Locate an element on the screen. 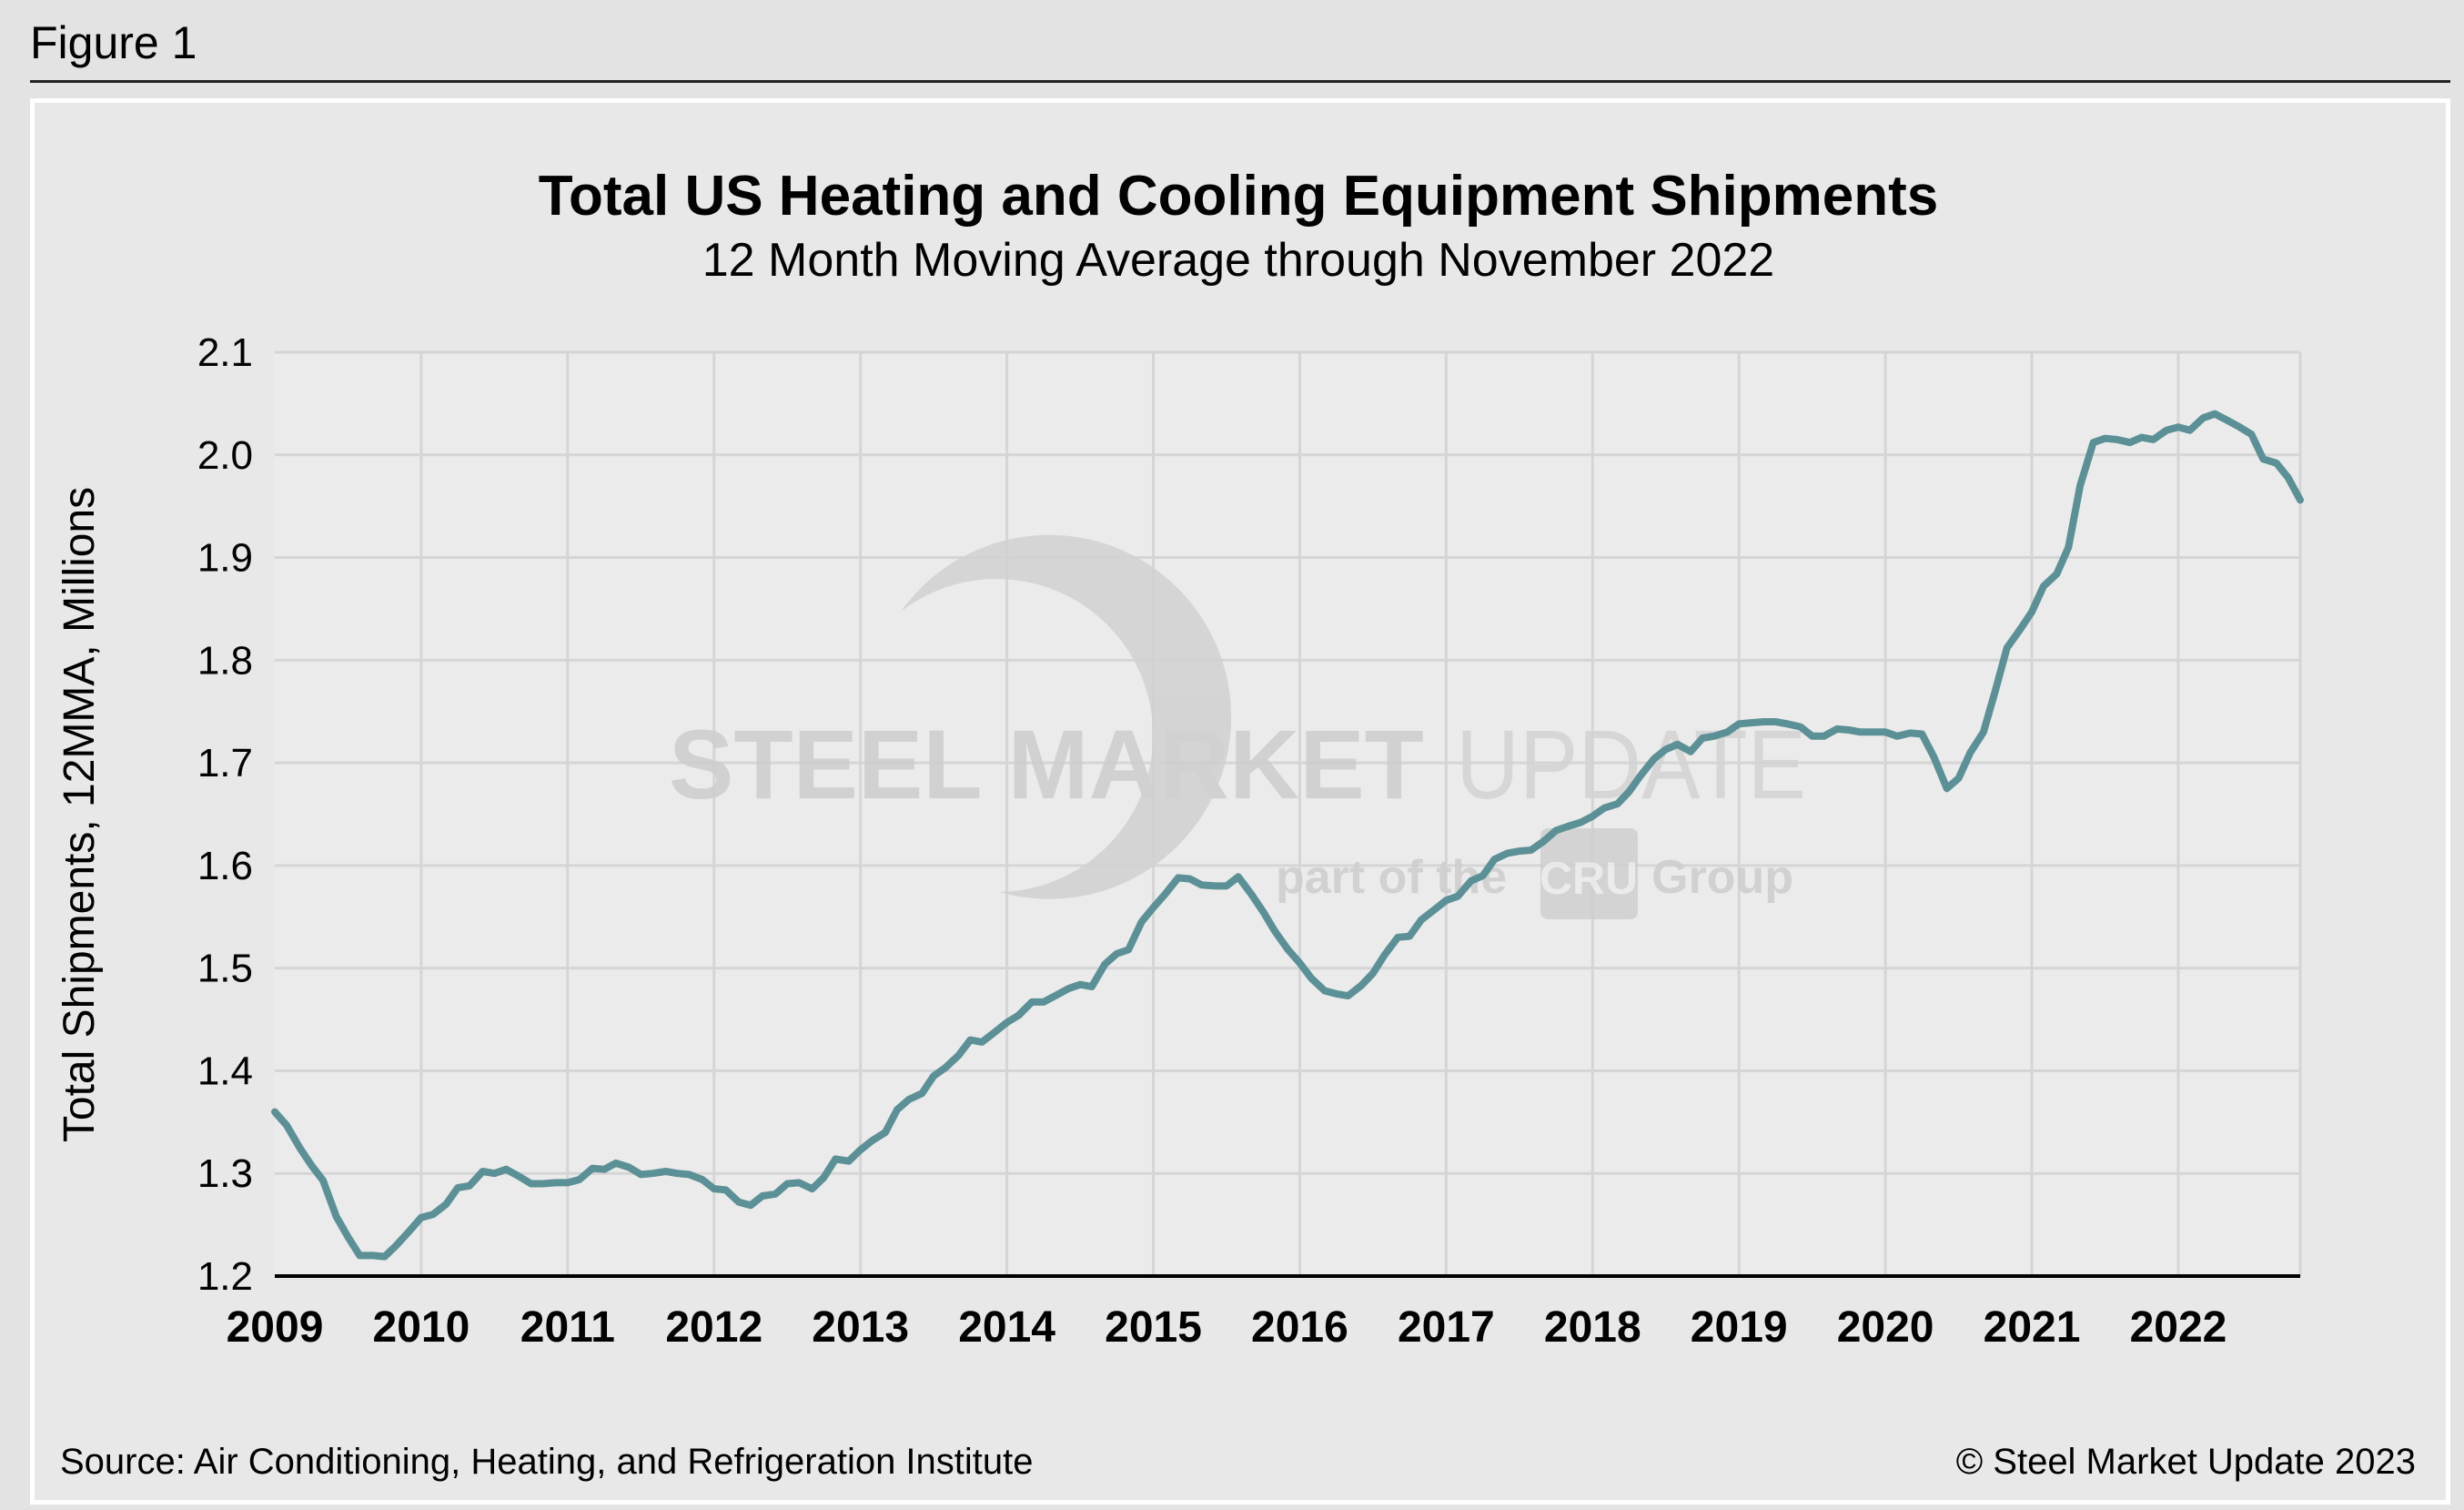 Image resolution: width=2464 pixels, height=1510 pixels. x-tick-label: 2012 is located at coordinates (713, 1327).